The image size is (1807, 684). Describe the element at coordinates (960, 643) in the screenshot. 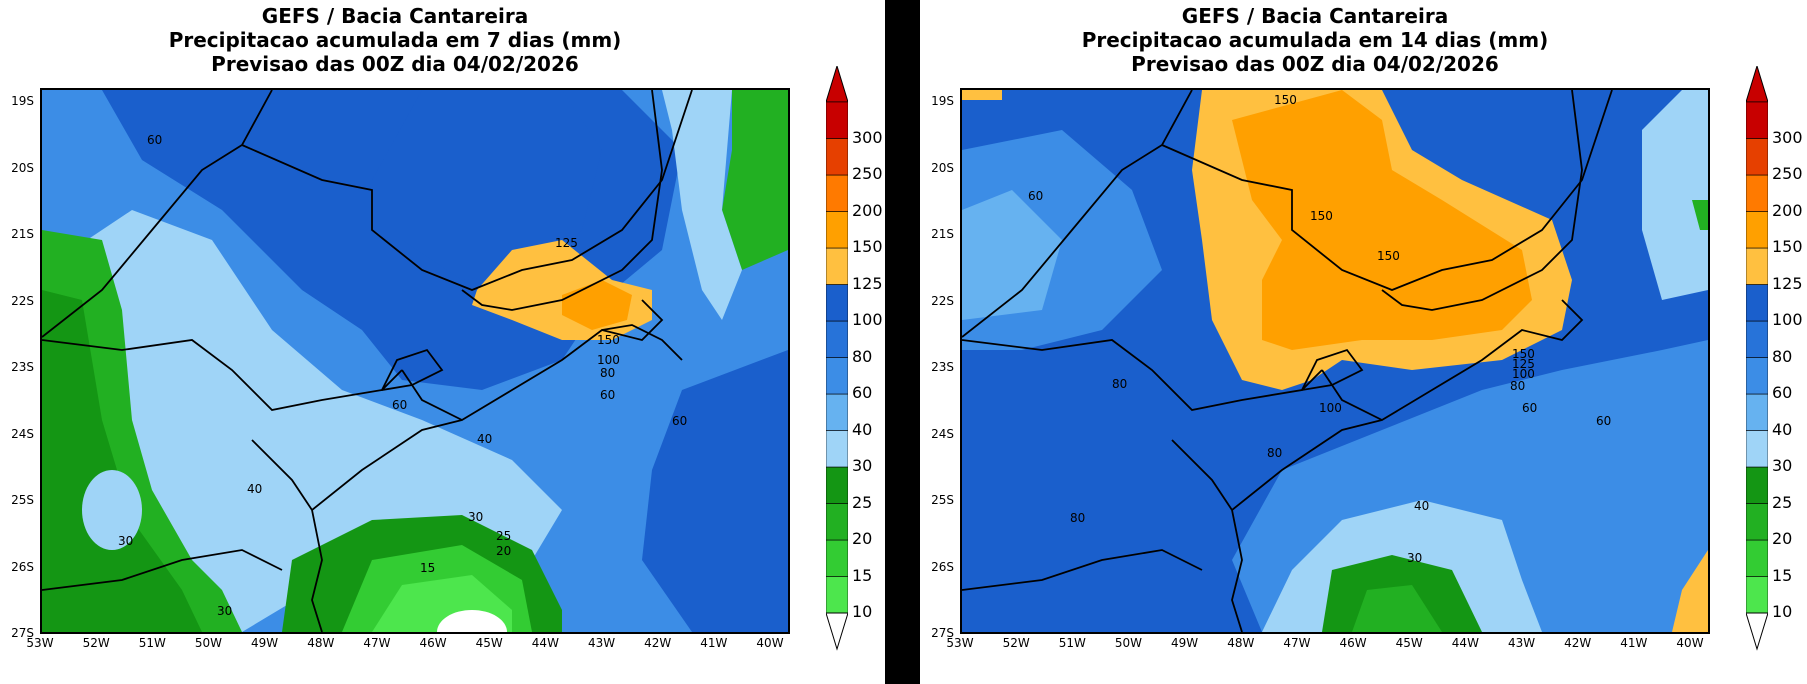

I see `lon-tick-label: 53W` at that location.